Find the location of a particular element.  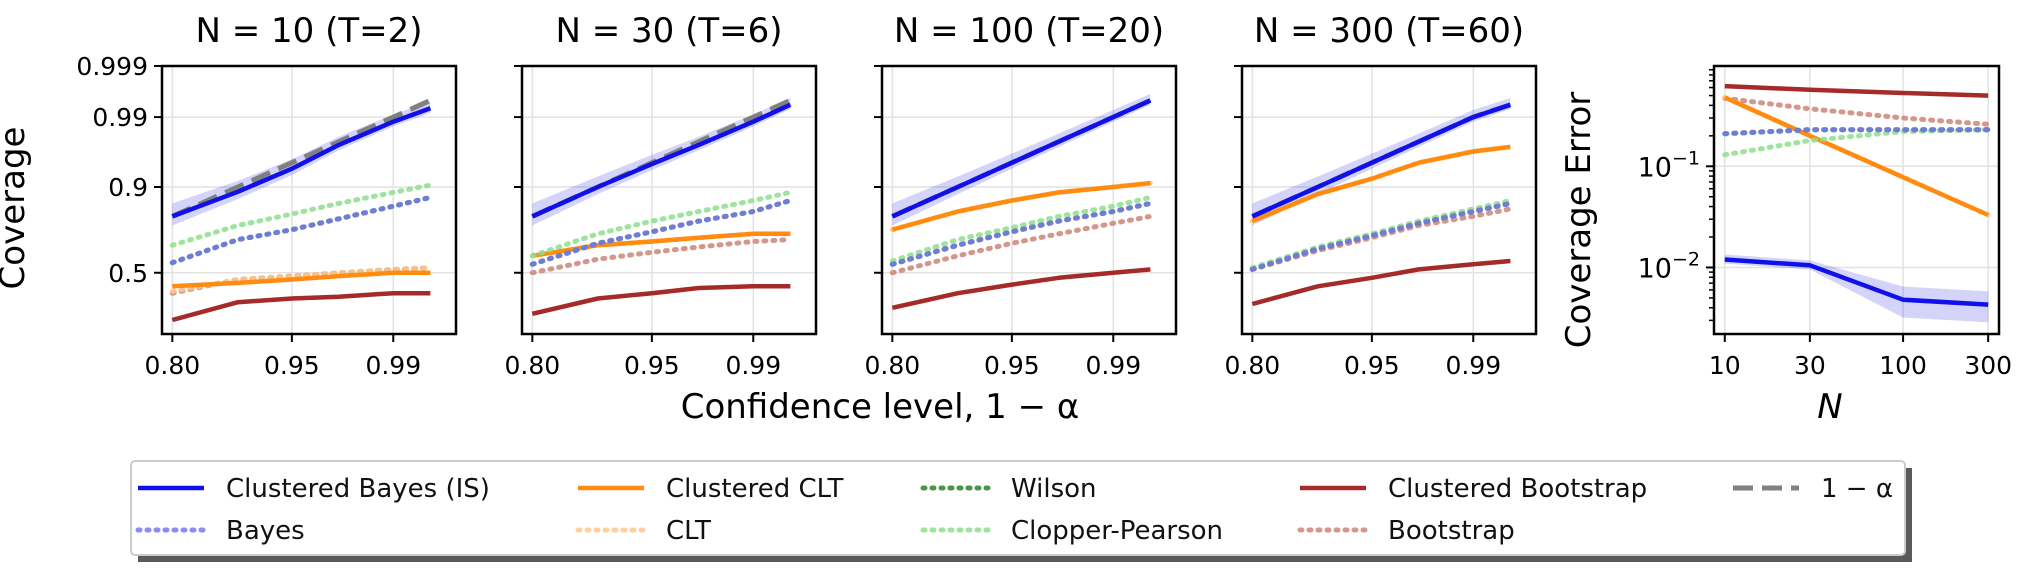

legend-item-clopper-pearson: Clopper-Pearson is located at coordinates (1071, 531).